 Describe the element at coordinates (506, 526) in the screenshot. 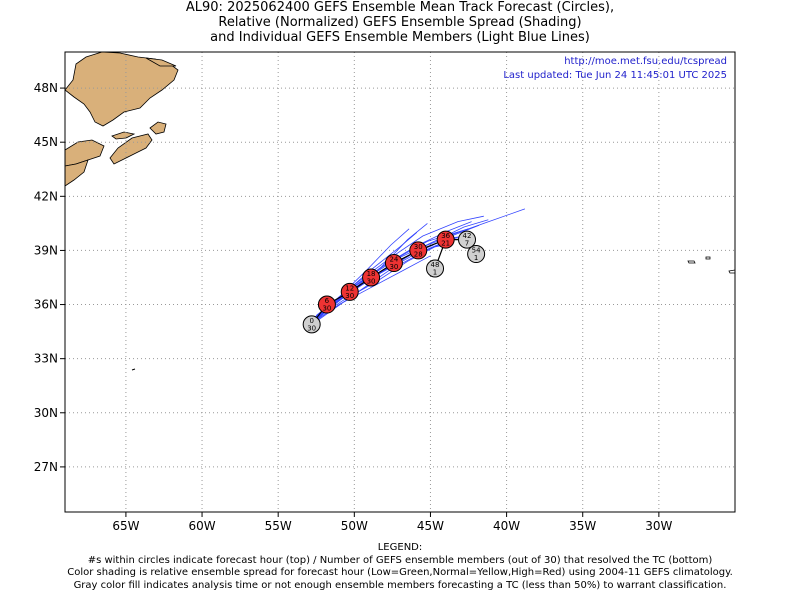

I see `lon-label: 40W` at that location.